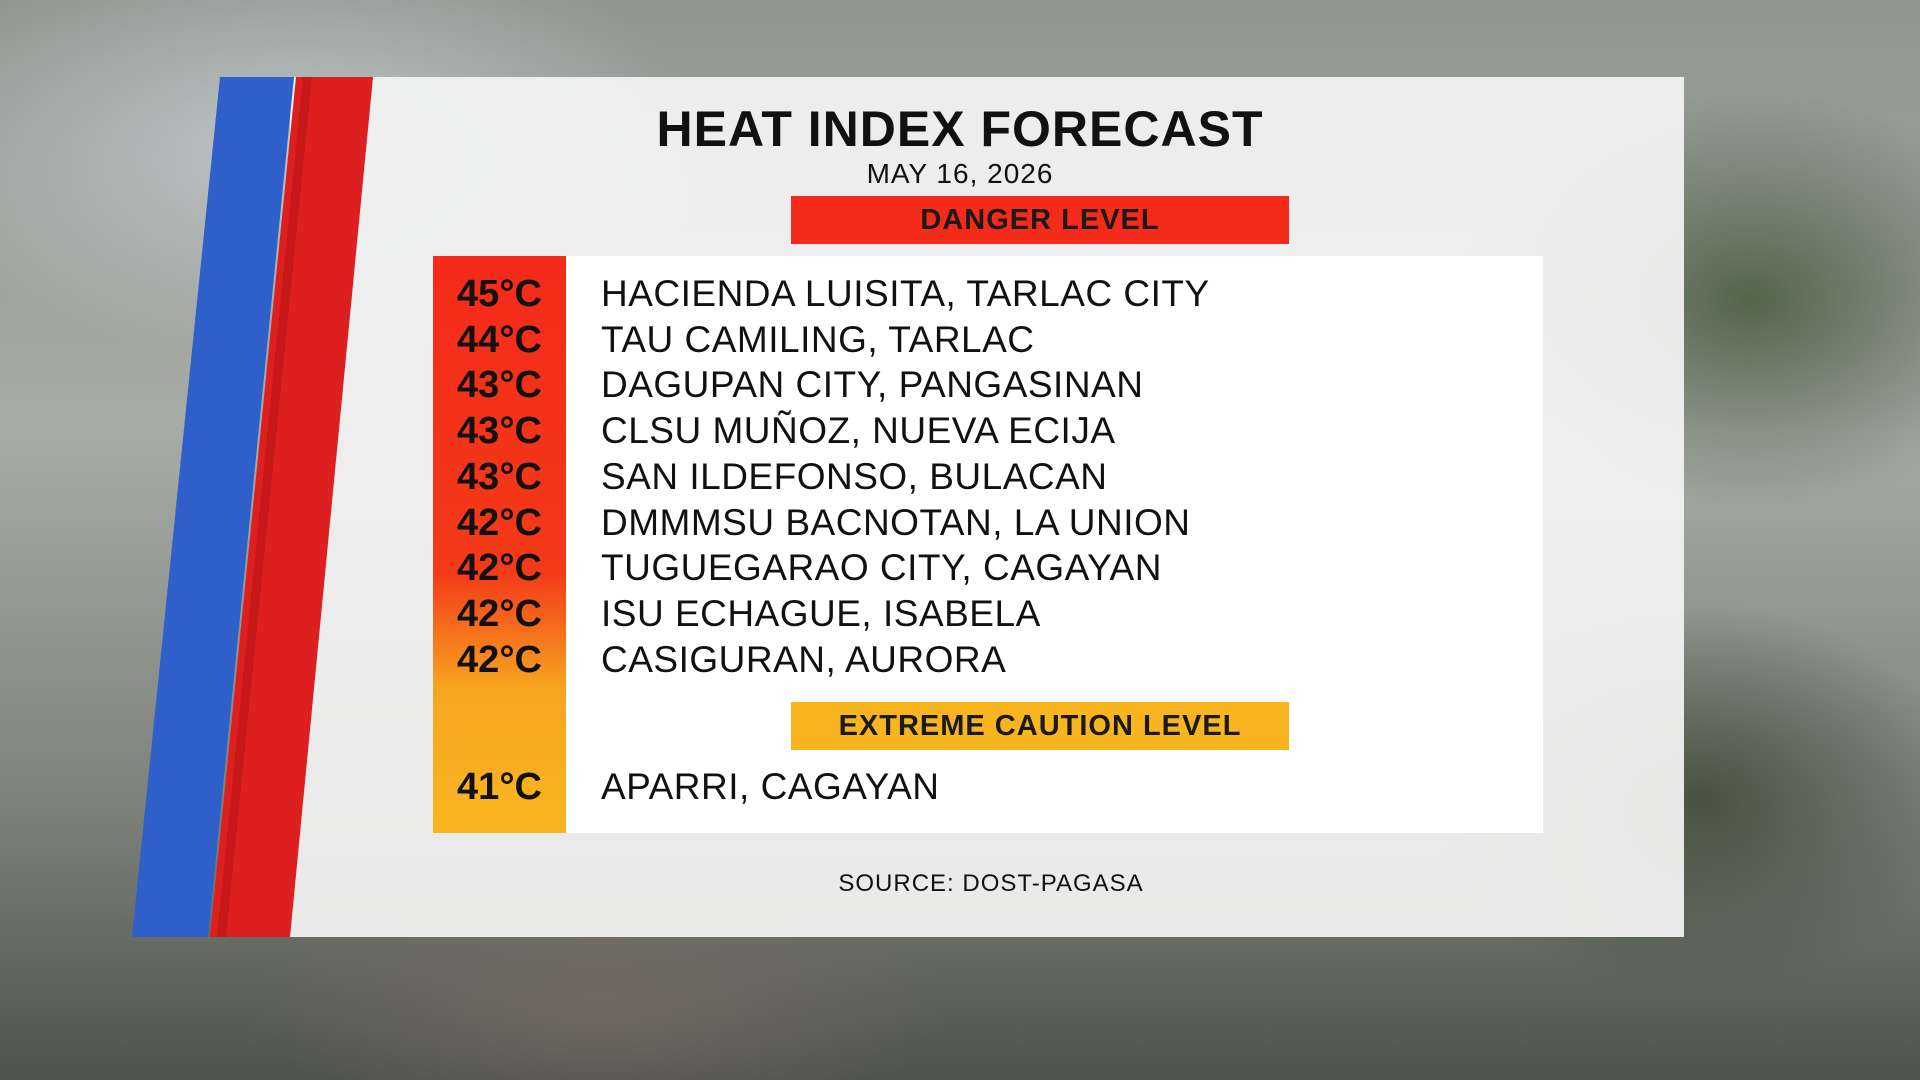  I want to click on red-stripe, so click(291, 507).